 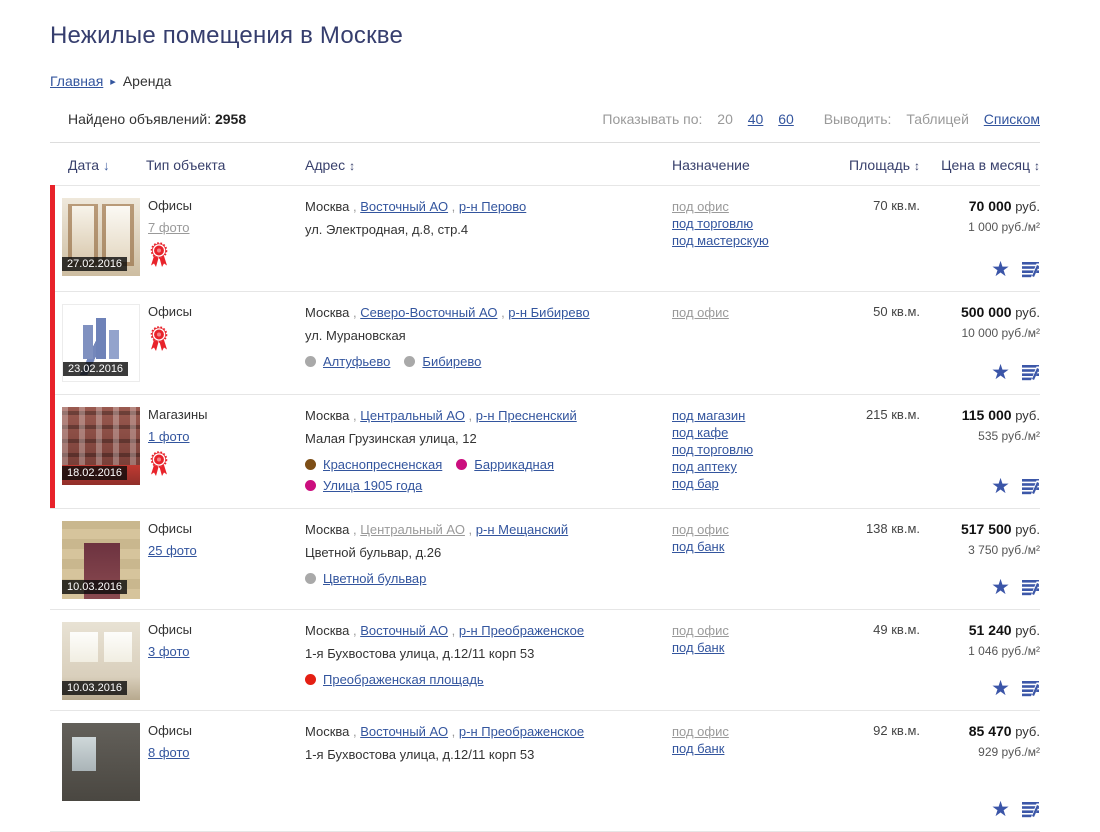 I want to click on per-page-option-40: 40, so click(x=755, y=119).